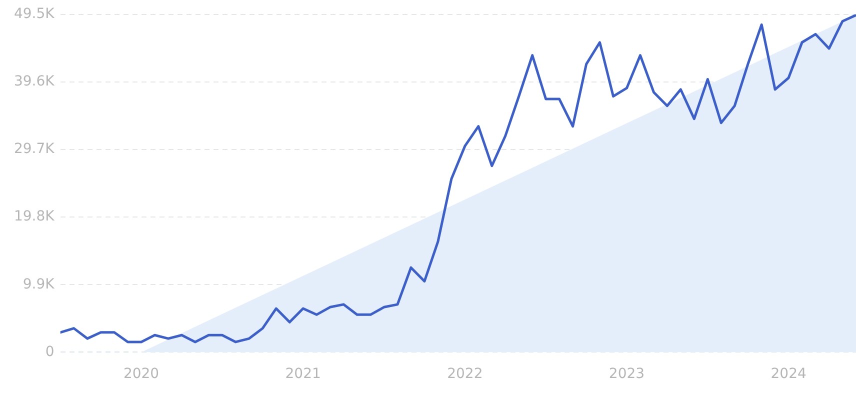  Describe the element at coordinates (35, 14) in the screenshot. I see `y-tick-label: 49.5K` at that location.